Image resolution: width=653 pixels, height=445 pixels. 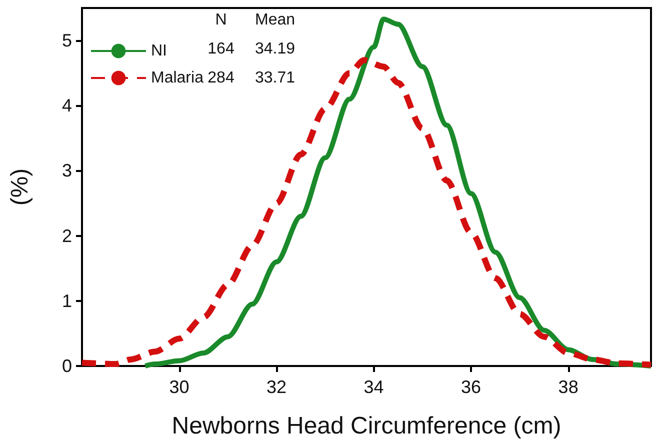 I want to click on legend-label: NI, so click(x=159, y=51).